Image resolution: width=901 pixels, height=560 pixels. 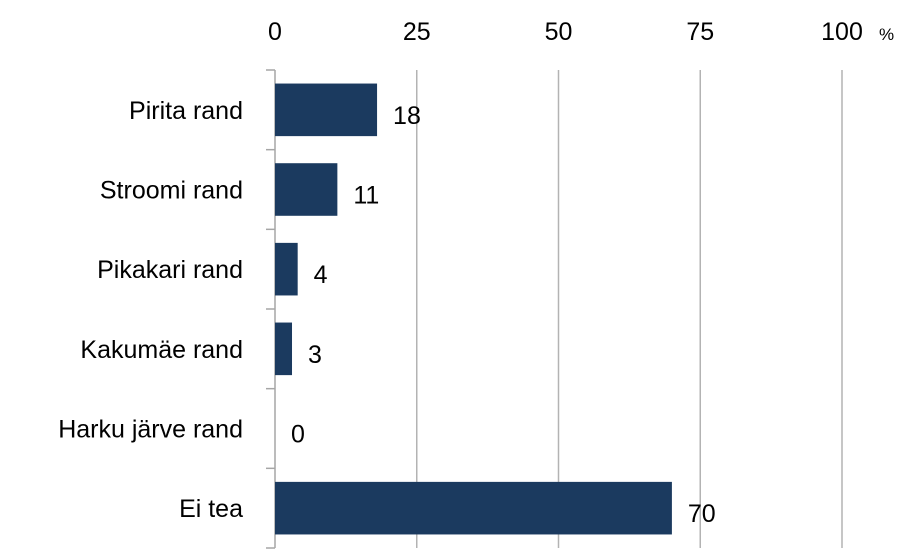 I want to click on x-tick-label: 75, so click(x=700, y=32).